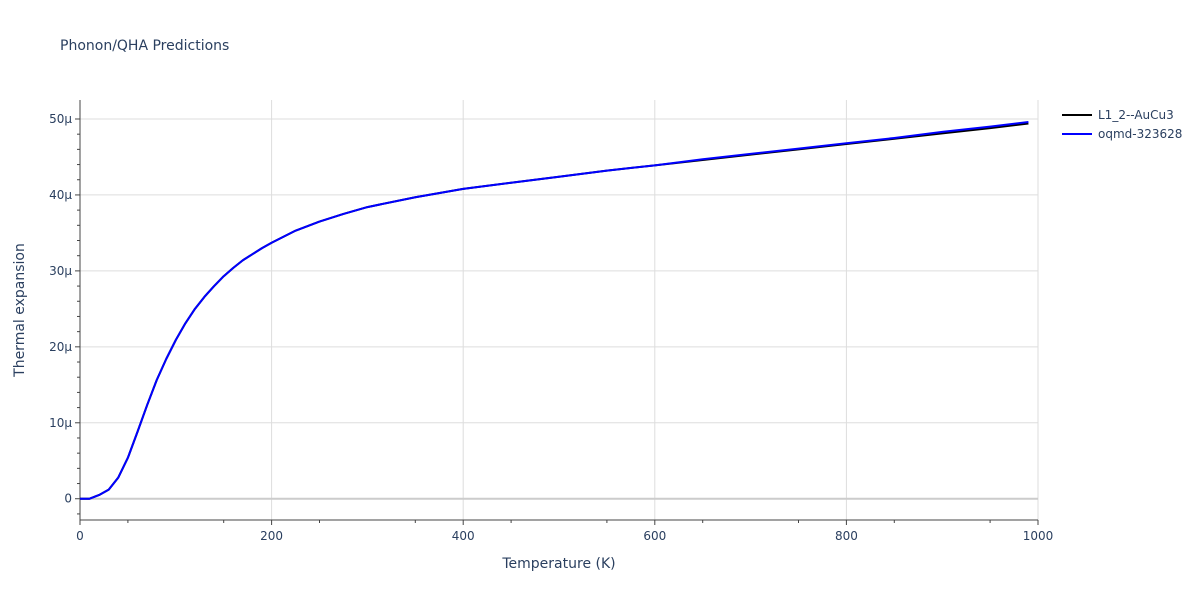 This screenshot has height=600, width=1200. What do you see at coordinates (654, 536) in the screenshot?
I see `x-tick-label: 600` at bounding box center [654, 536].